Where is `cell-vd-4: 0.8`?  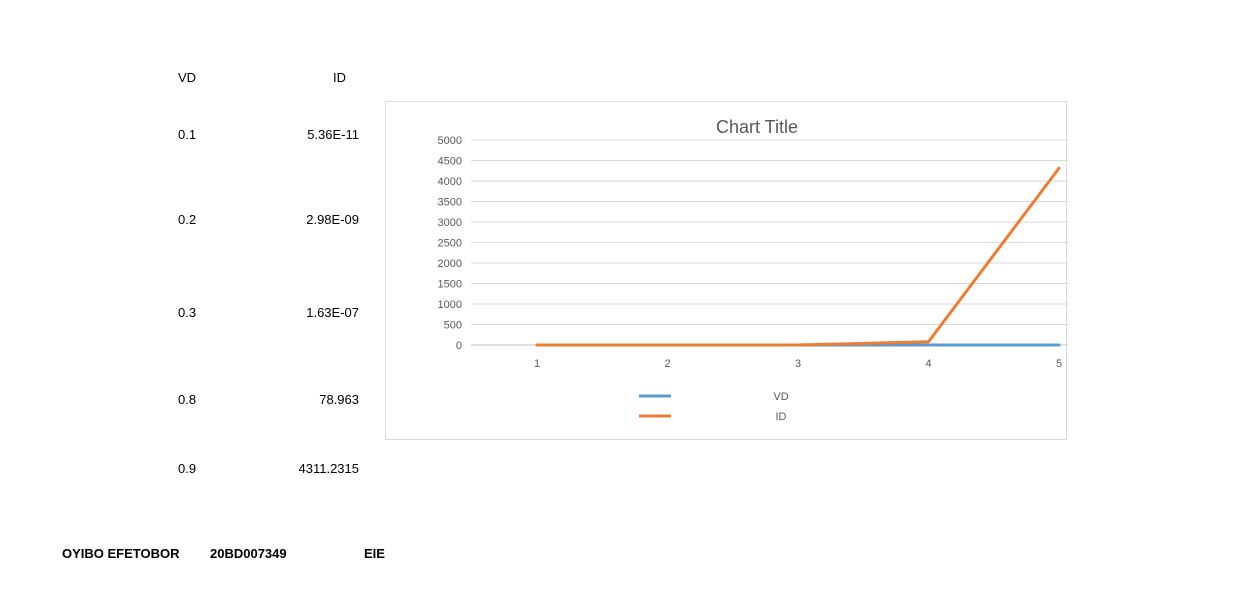 cell-vd-4: 0.8 is located at coordinates (187, 399).